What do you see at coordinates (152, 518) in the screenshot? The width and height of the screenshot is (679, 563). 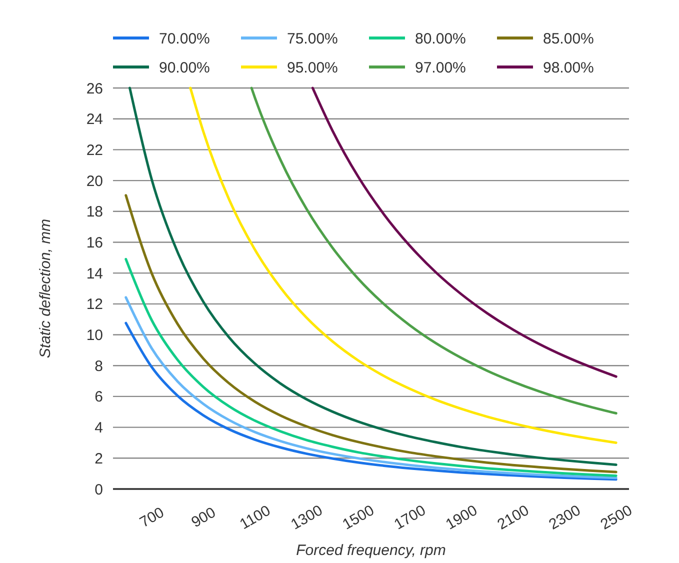 I see `x-tick-label: 700` at bounding box center [152, 518].